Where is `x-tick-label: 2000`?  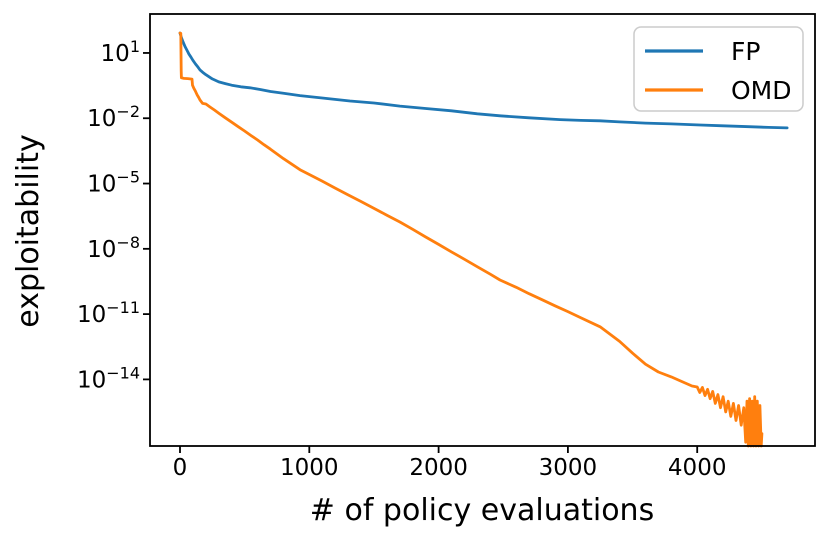
x-tick-label: 2000 is located at coordinates (438, 468).